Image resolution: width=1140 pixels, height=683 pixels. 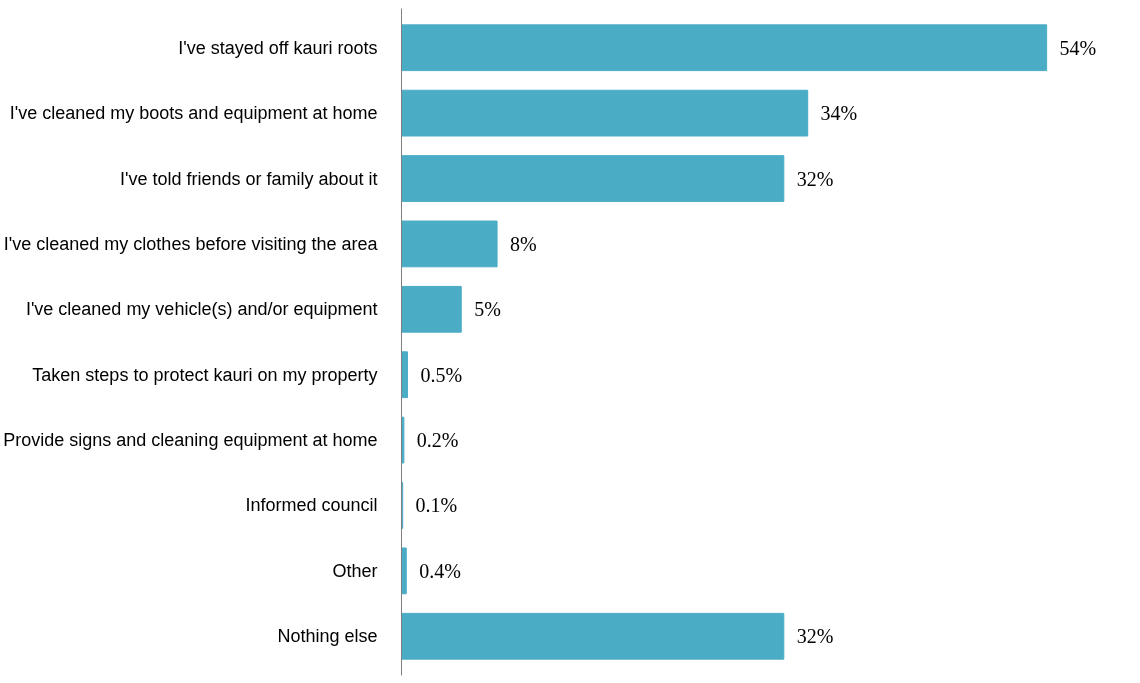 What do you see at coordinates (311, 505) in the screenshot?
I see `y-tick-label: Informed council` at bounding box center [311, 505].